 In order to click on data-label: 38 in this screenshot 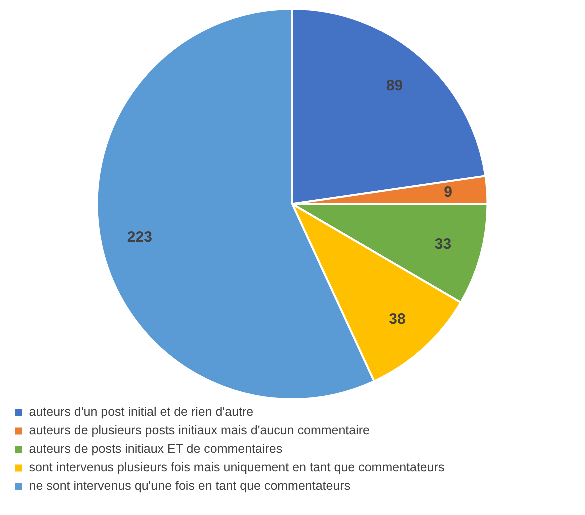, I will do `click(397, 319)`.